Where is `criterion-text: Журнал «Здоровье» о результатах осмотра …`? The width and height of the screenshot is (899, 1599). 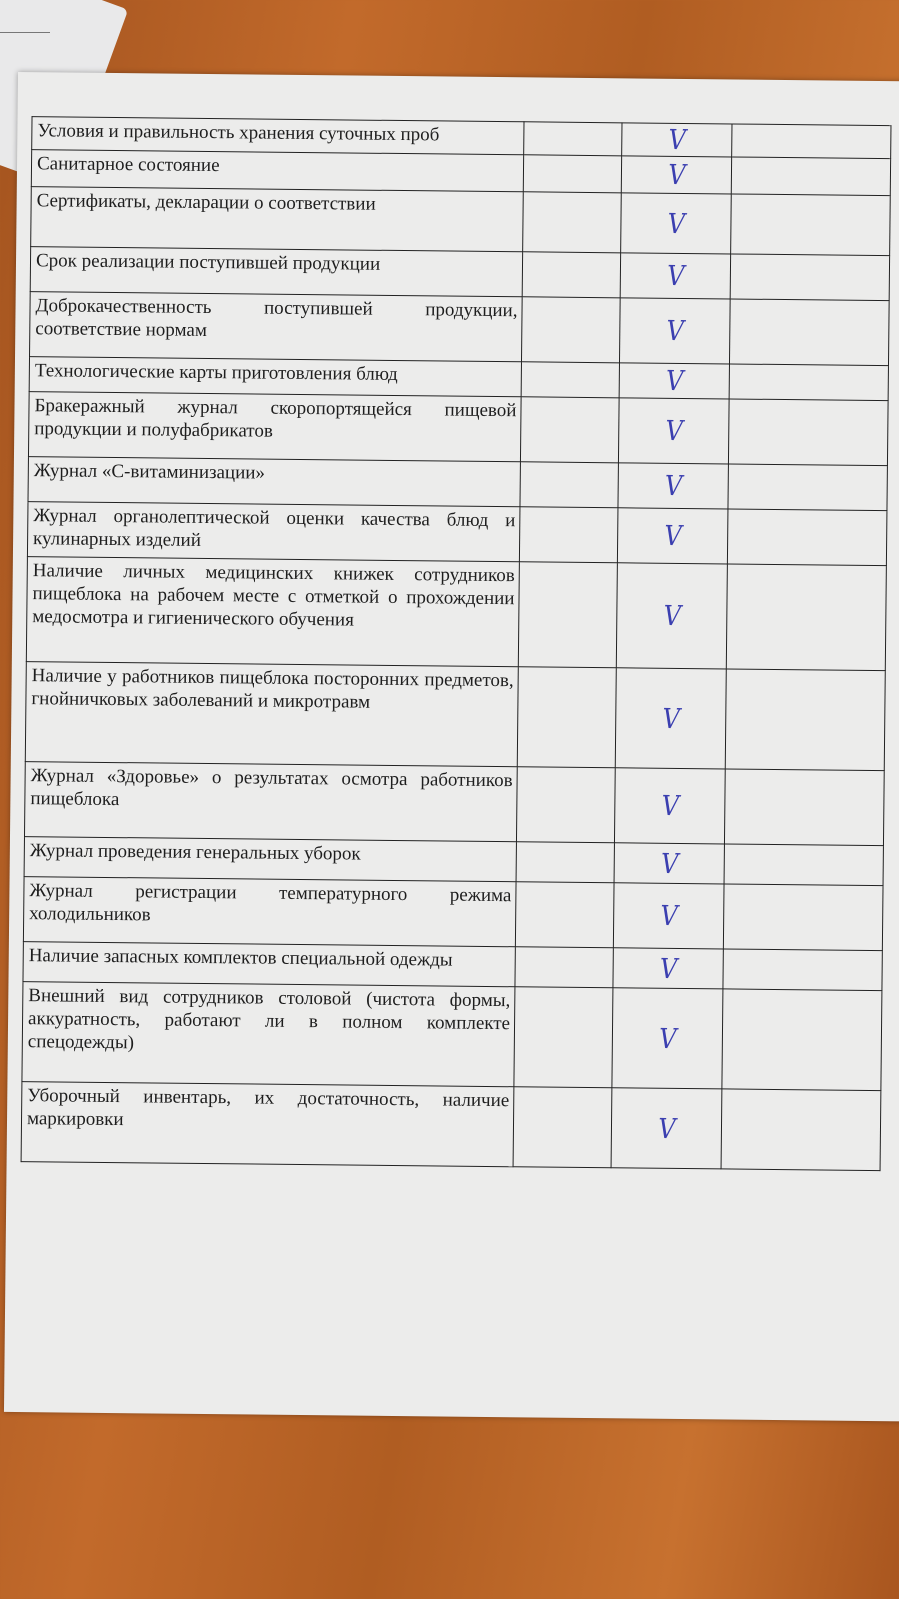 criterion-text: Журнал «Здоровье» о результатах осмотра … is located at coordinates (271, 801).